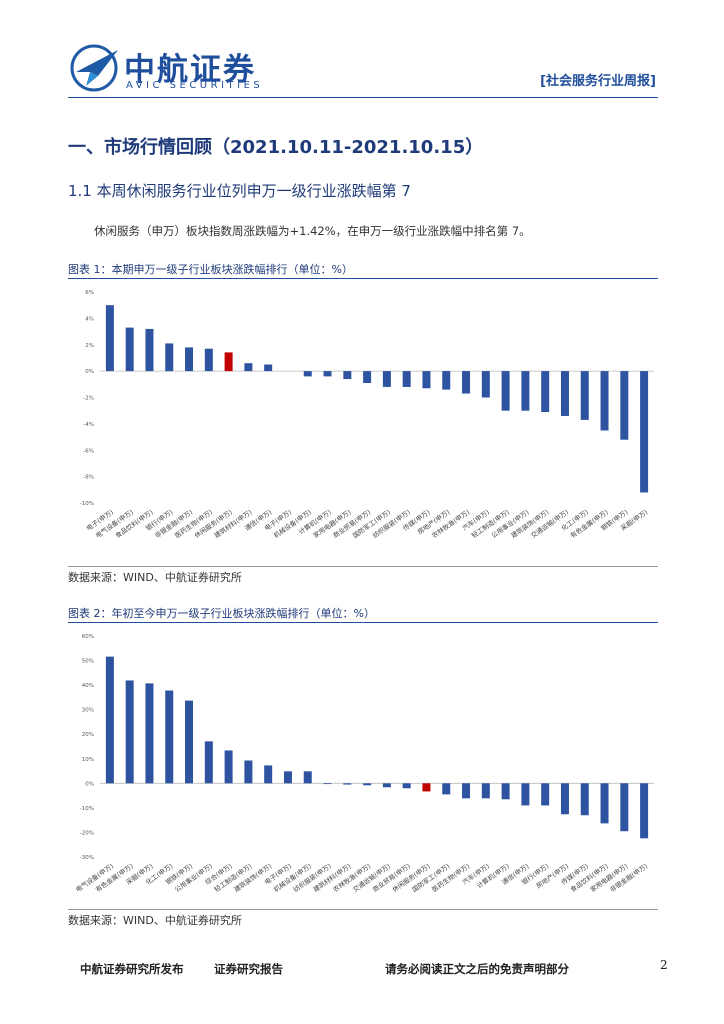  I want to click on section-title: 一、市场行情回顾（2021.10.11-2021.10.15）, so click(276, 147).